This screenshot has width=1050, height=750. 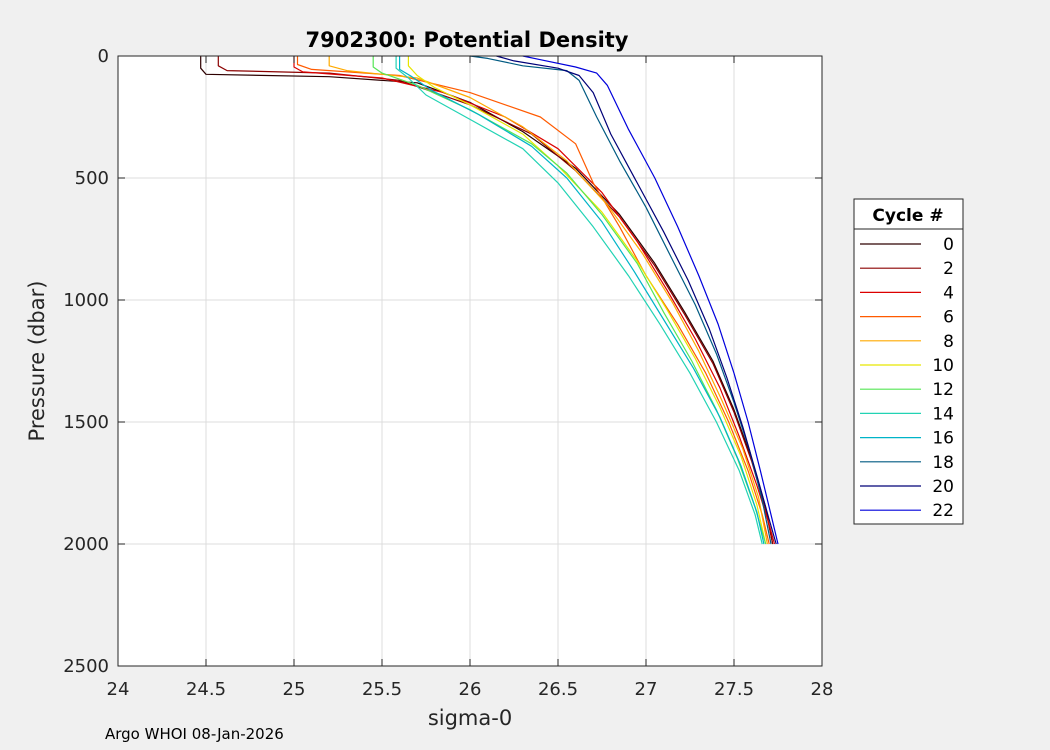 What do you see at coordinates (92, 178) in the screenshot?
I see `y-tick-label: 500` at bounding box center [92, 178].